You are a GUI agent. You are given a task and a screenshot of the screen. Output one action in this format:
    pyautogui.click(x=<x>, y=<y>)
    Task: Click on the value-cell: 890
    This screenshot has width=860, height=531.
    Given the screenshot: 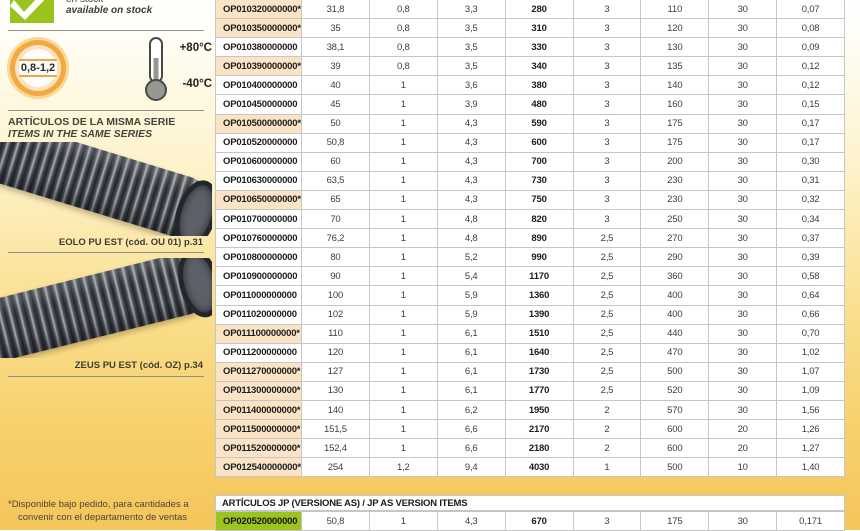 What is the action you would take?
    pyautogui.click(x=539, y=238)
    